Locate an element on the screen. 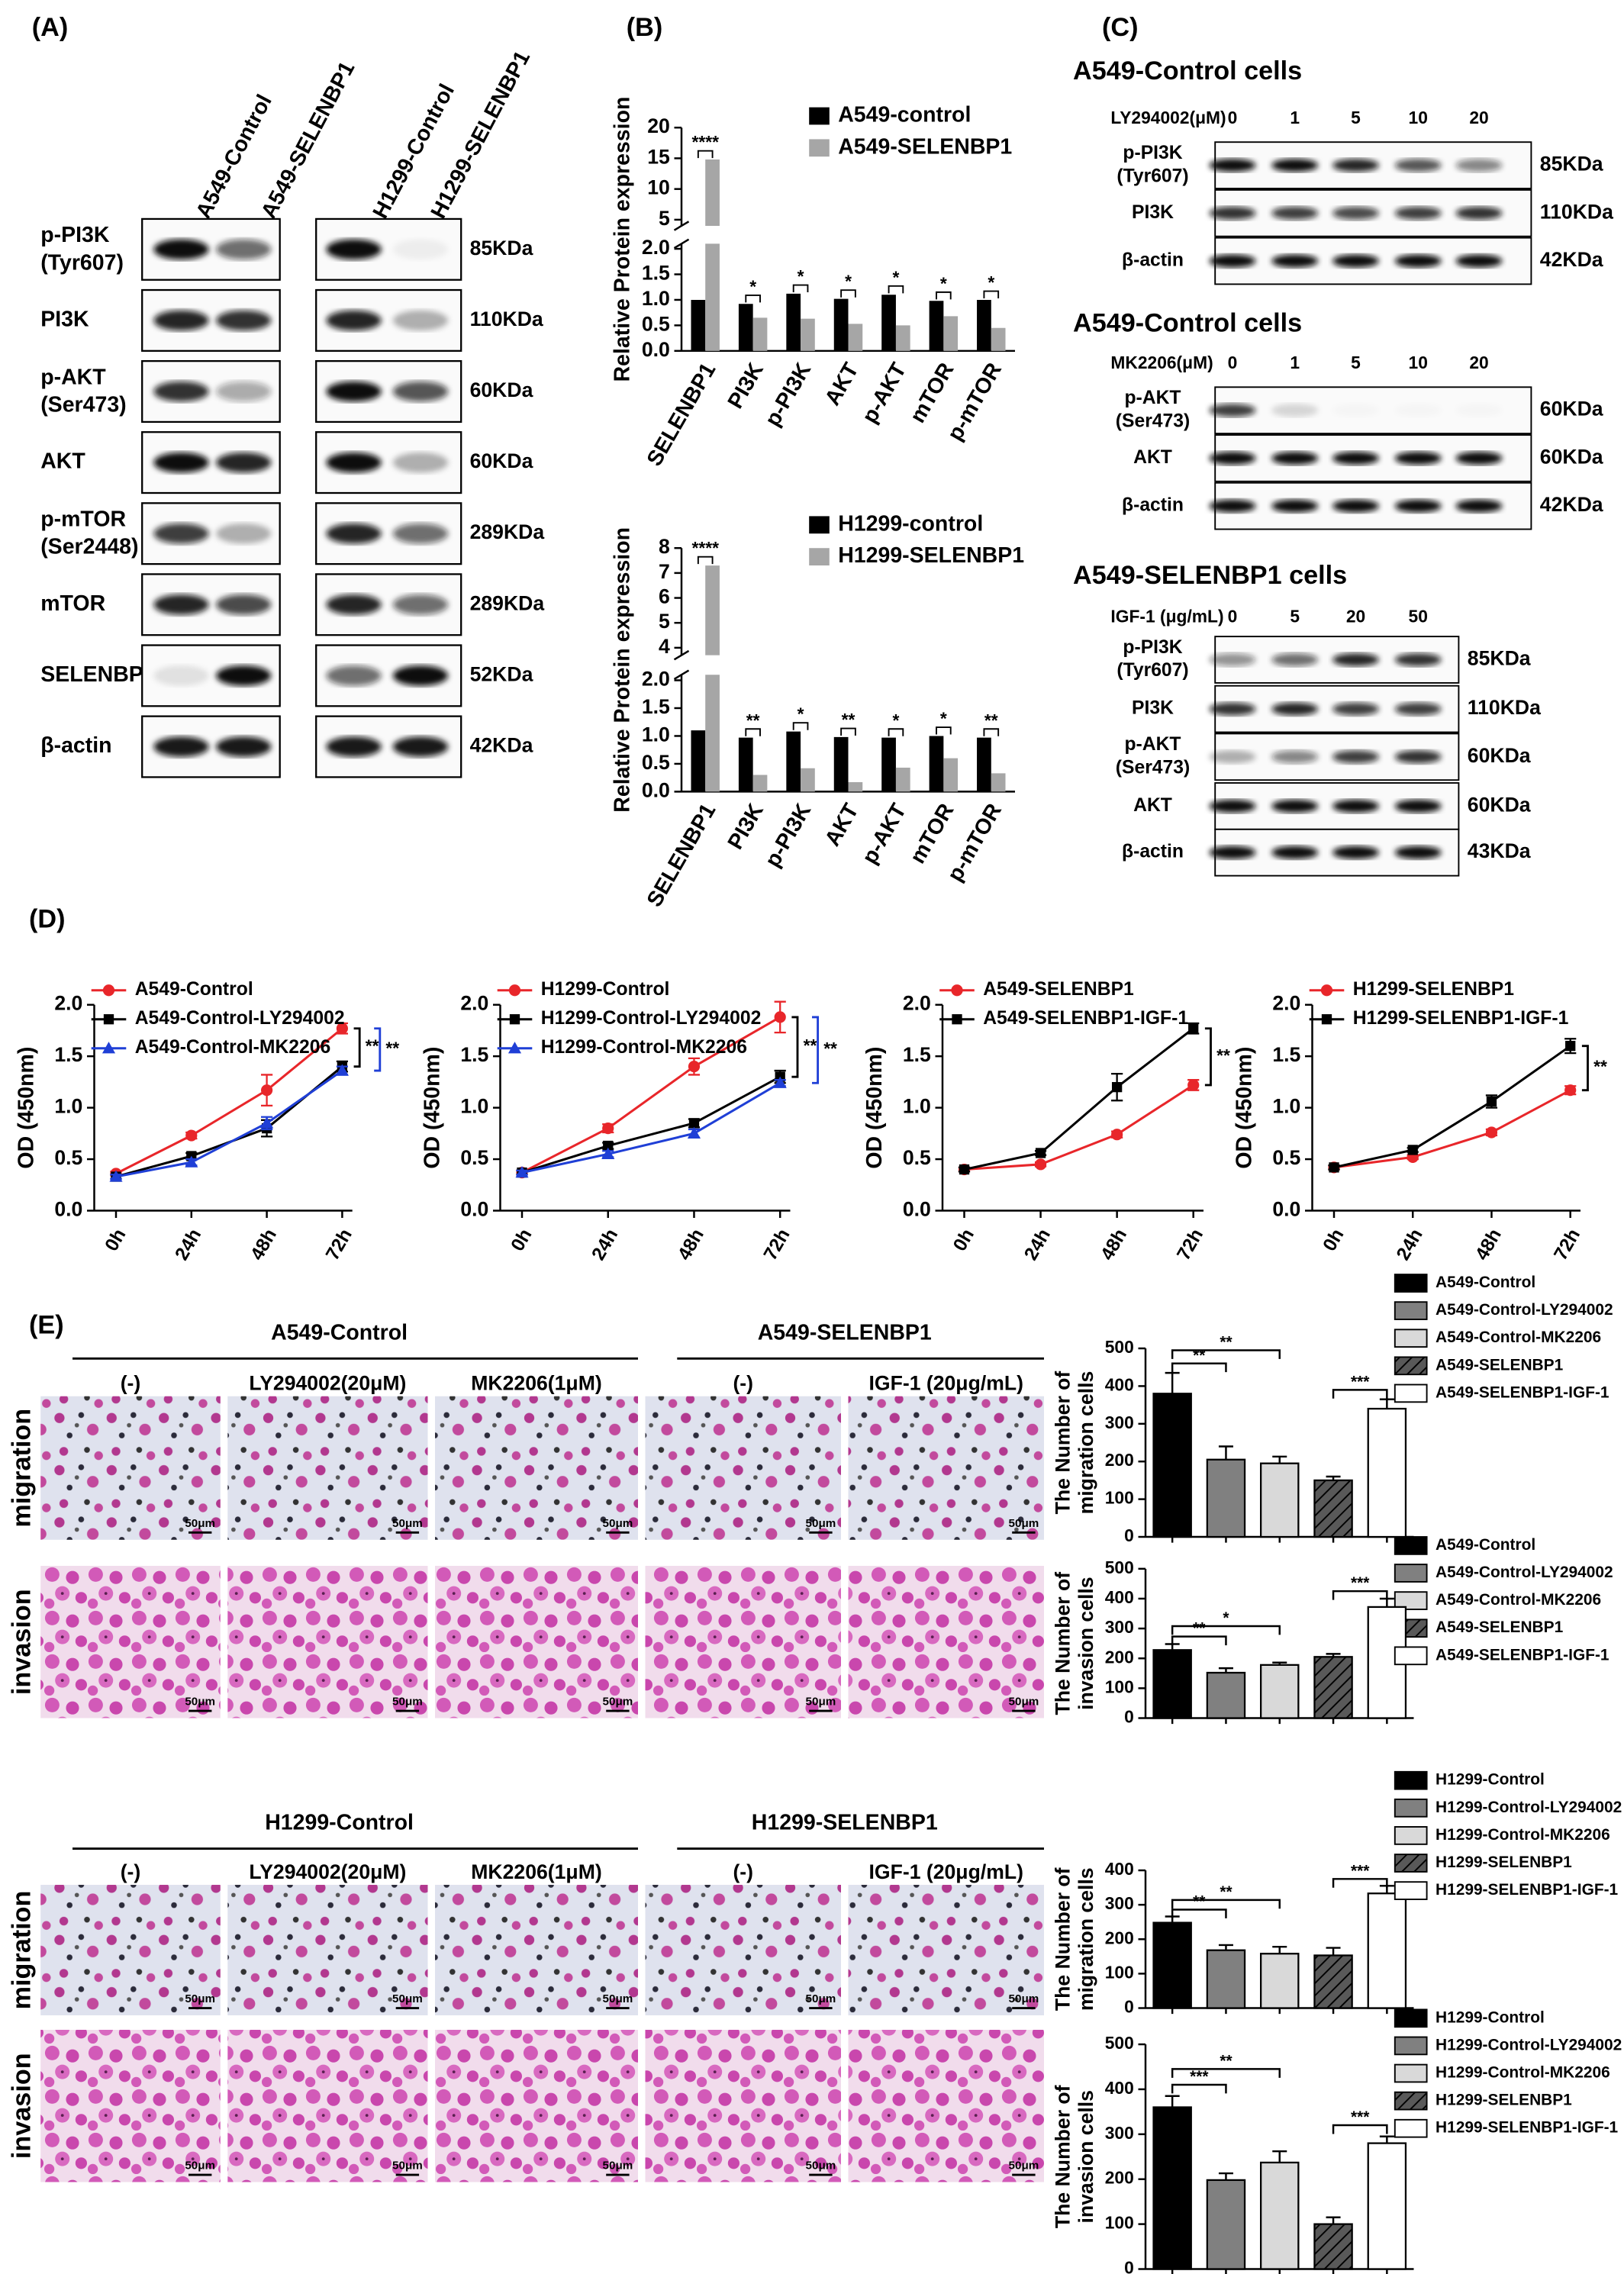  y-axis-label: The Number of is located at coordinates (1063, 1939).